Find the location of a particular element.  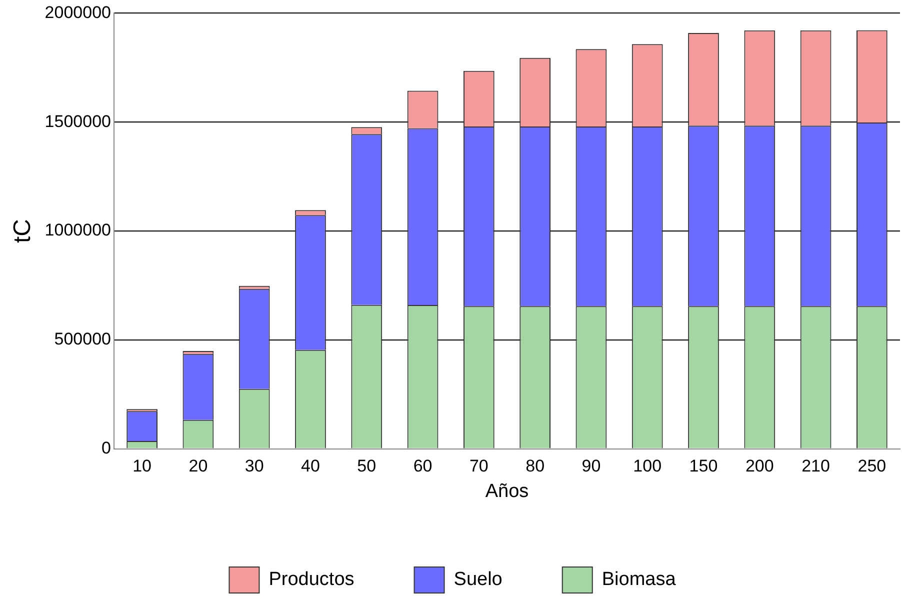

x-tick-label: 10 is located at coordinates (142, 466).